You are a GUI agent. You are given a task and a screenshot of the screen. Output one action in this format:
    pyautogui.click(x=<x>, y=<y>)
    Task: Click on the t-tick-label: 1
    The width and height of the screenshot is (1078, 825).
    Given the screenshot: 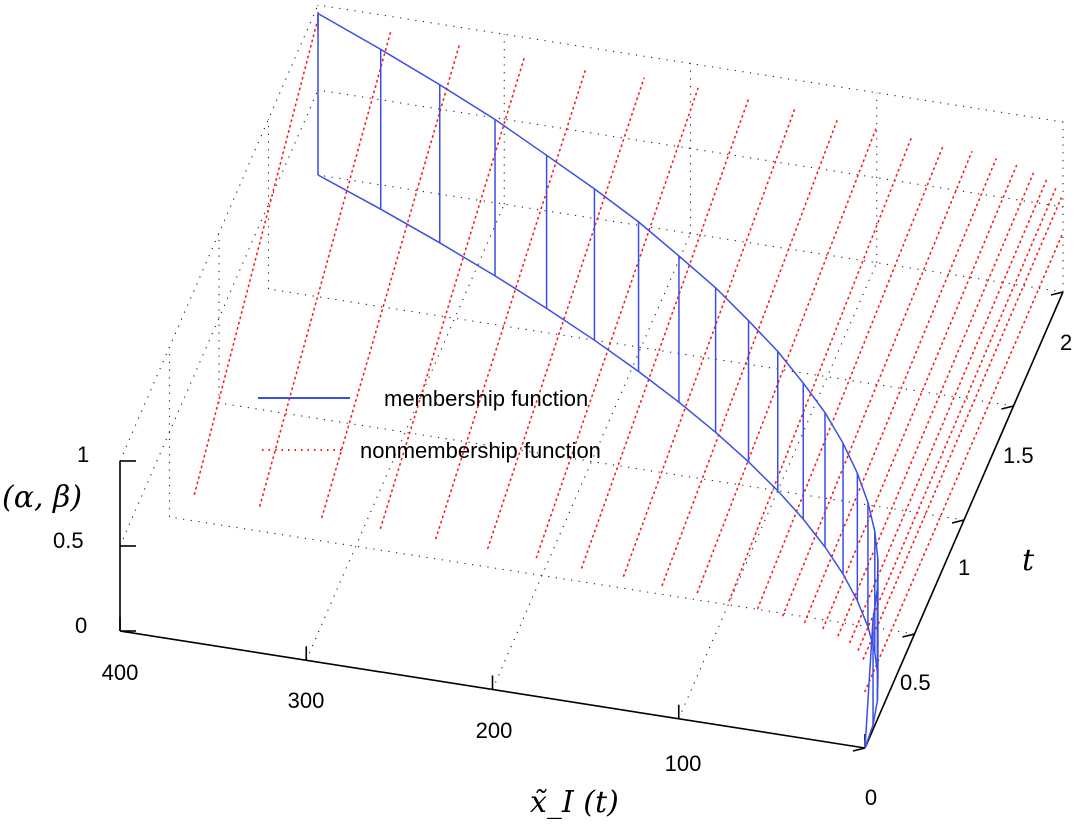 What is the action you would take?
    pyautogui.click(x=964, y=567)
    